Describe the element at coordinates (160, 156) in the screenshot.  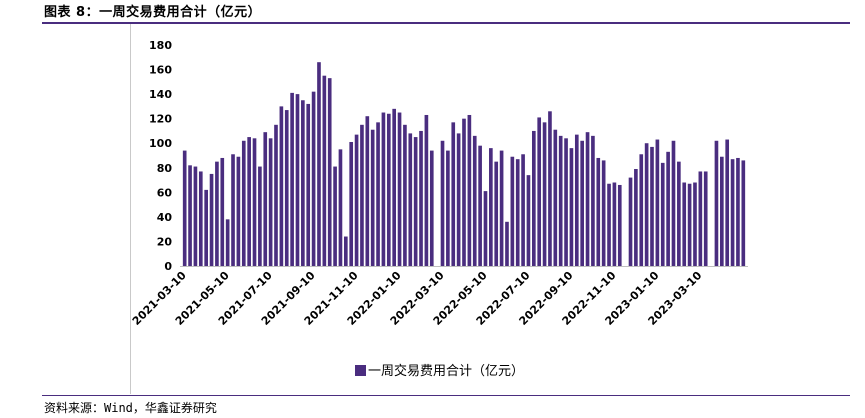
I see `y-axis-ticks: 0 20 40 60 80 100 120 140 160 180` at that location.